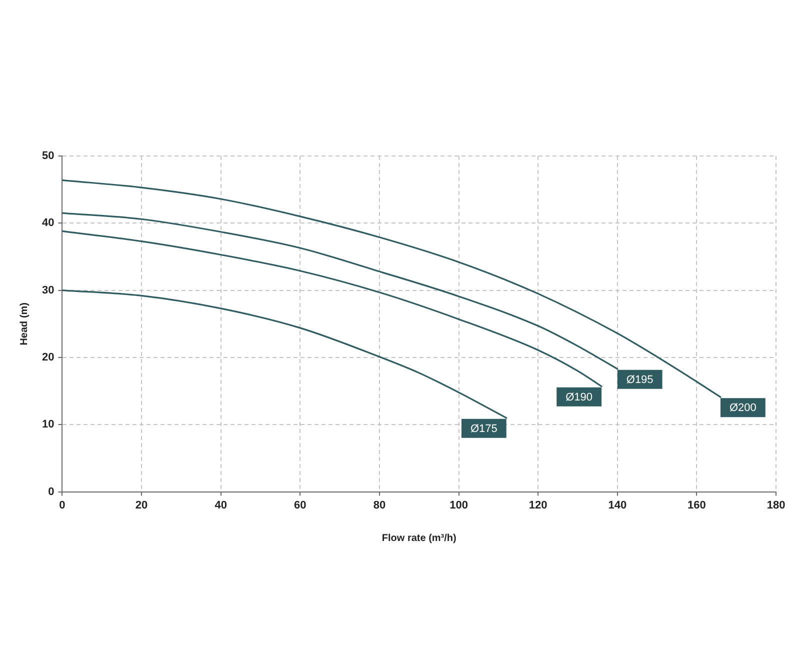  Describe the element at coordinates (617, 505) in the screenshot. I see `x-tick-label: 140` at that location.